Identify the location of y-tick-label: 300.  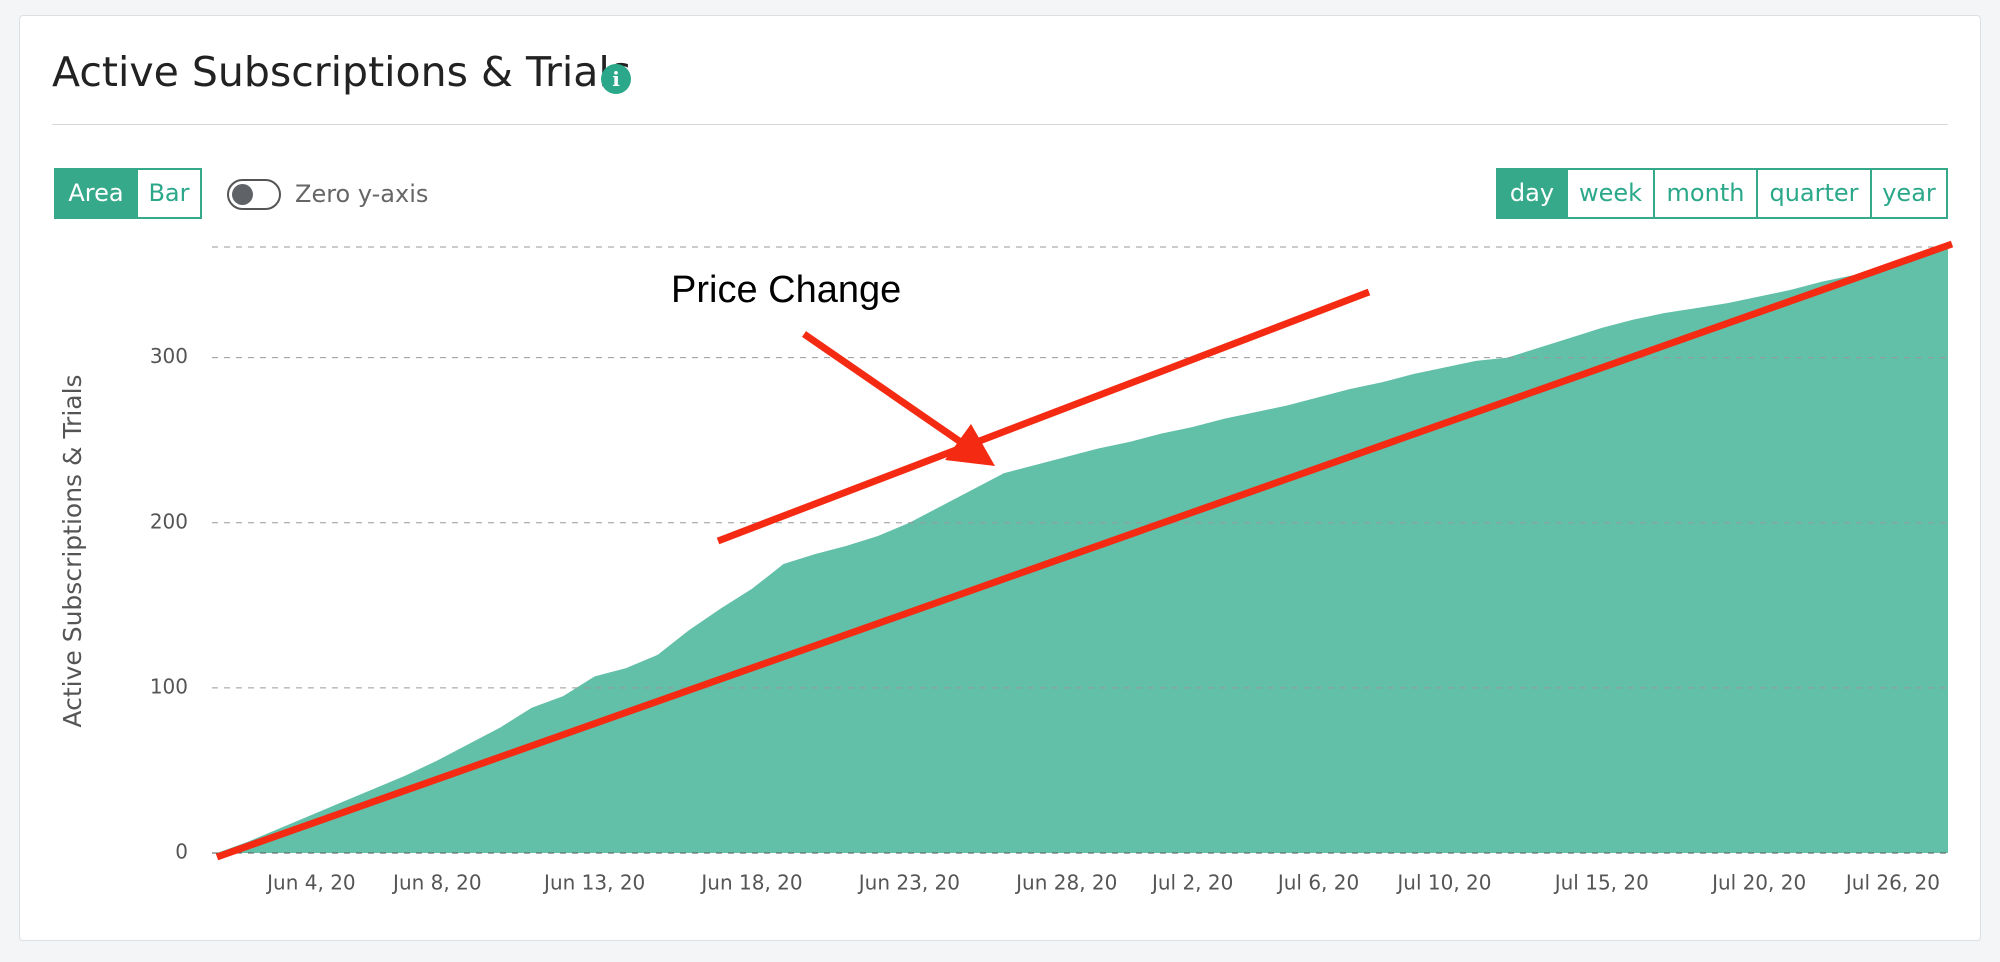
(169, 356).